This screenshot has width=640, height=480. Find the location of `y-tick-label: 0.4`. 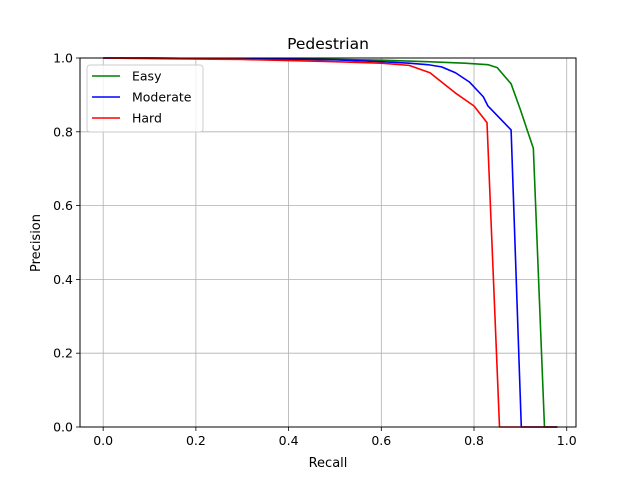

y-tick-label: 0.4 is located at coordinates (63, 279).